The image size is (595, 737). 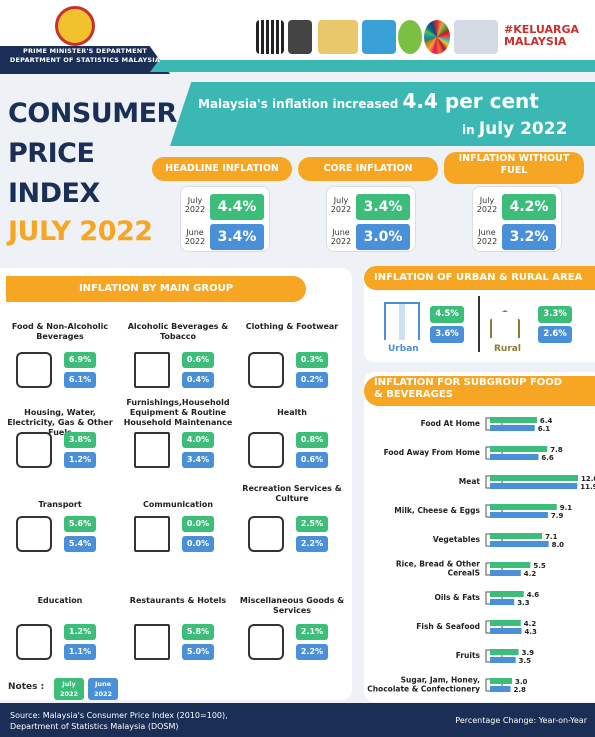 What do you see at coordinates (152, 370) in the screenshot?
I see `bottles-icon` at bounding box center [152, 370].